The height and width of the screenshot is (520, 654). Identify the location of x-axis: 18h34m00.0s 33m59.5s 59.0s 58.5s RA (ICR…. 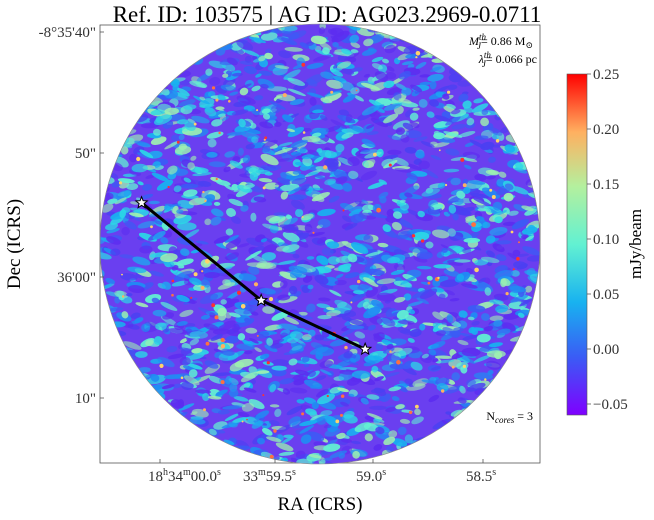
(322, 487).